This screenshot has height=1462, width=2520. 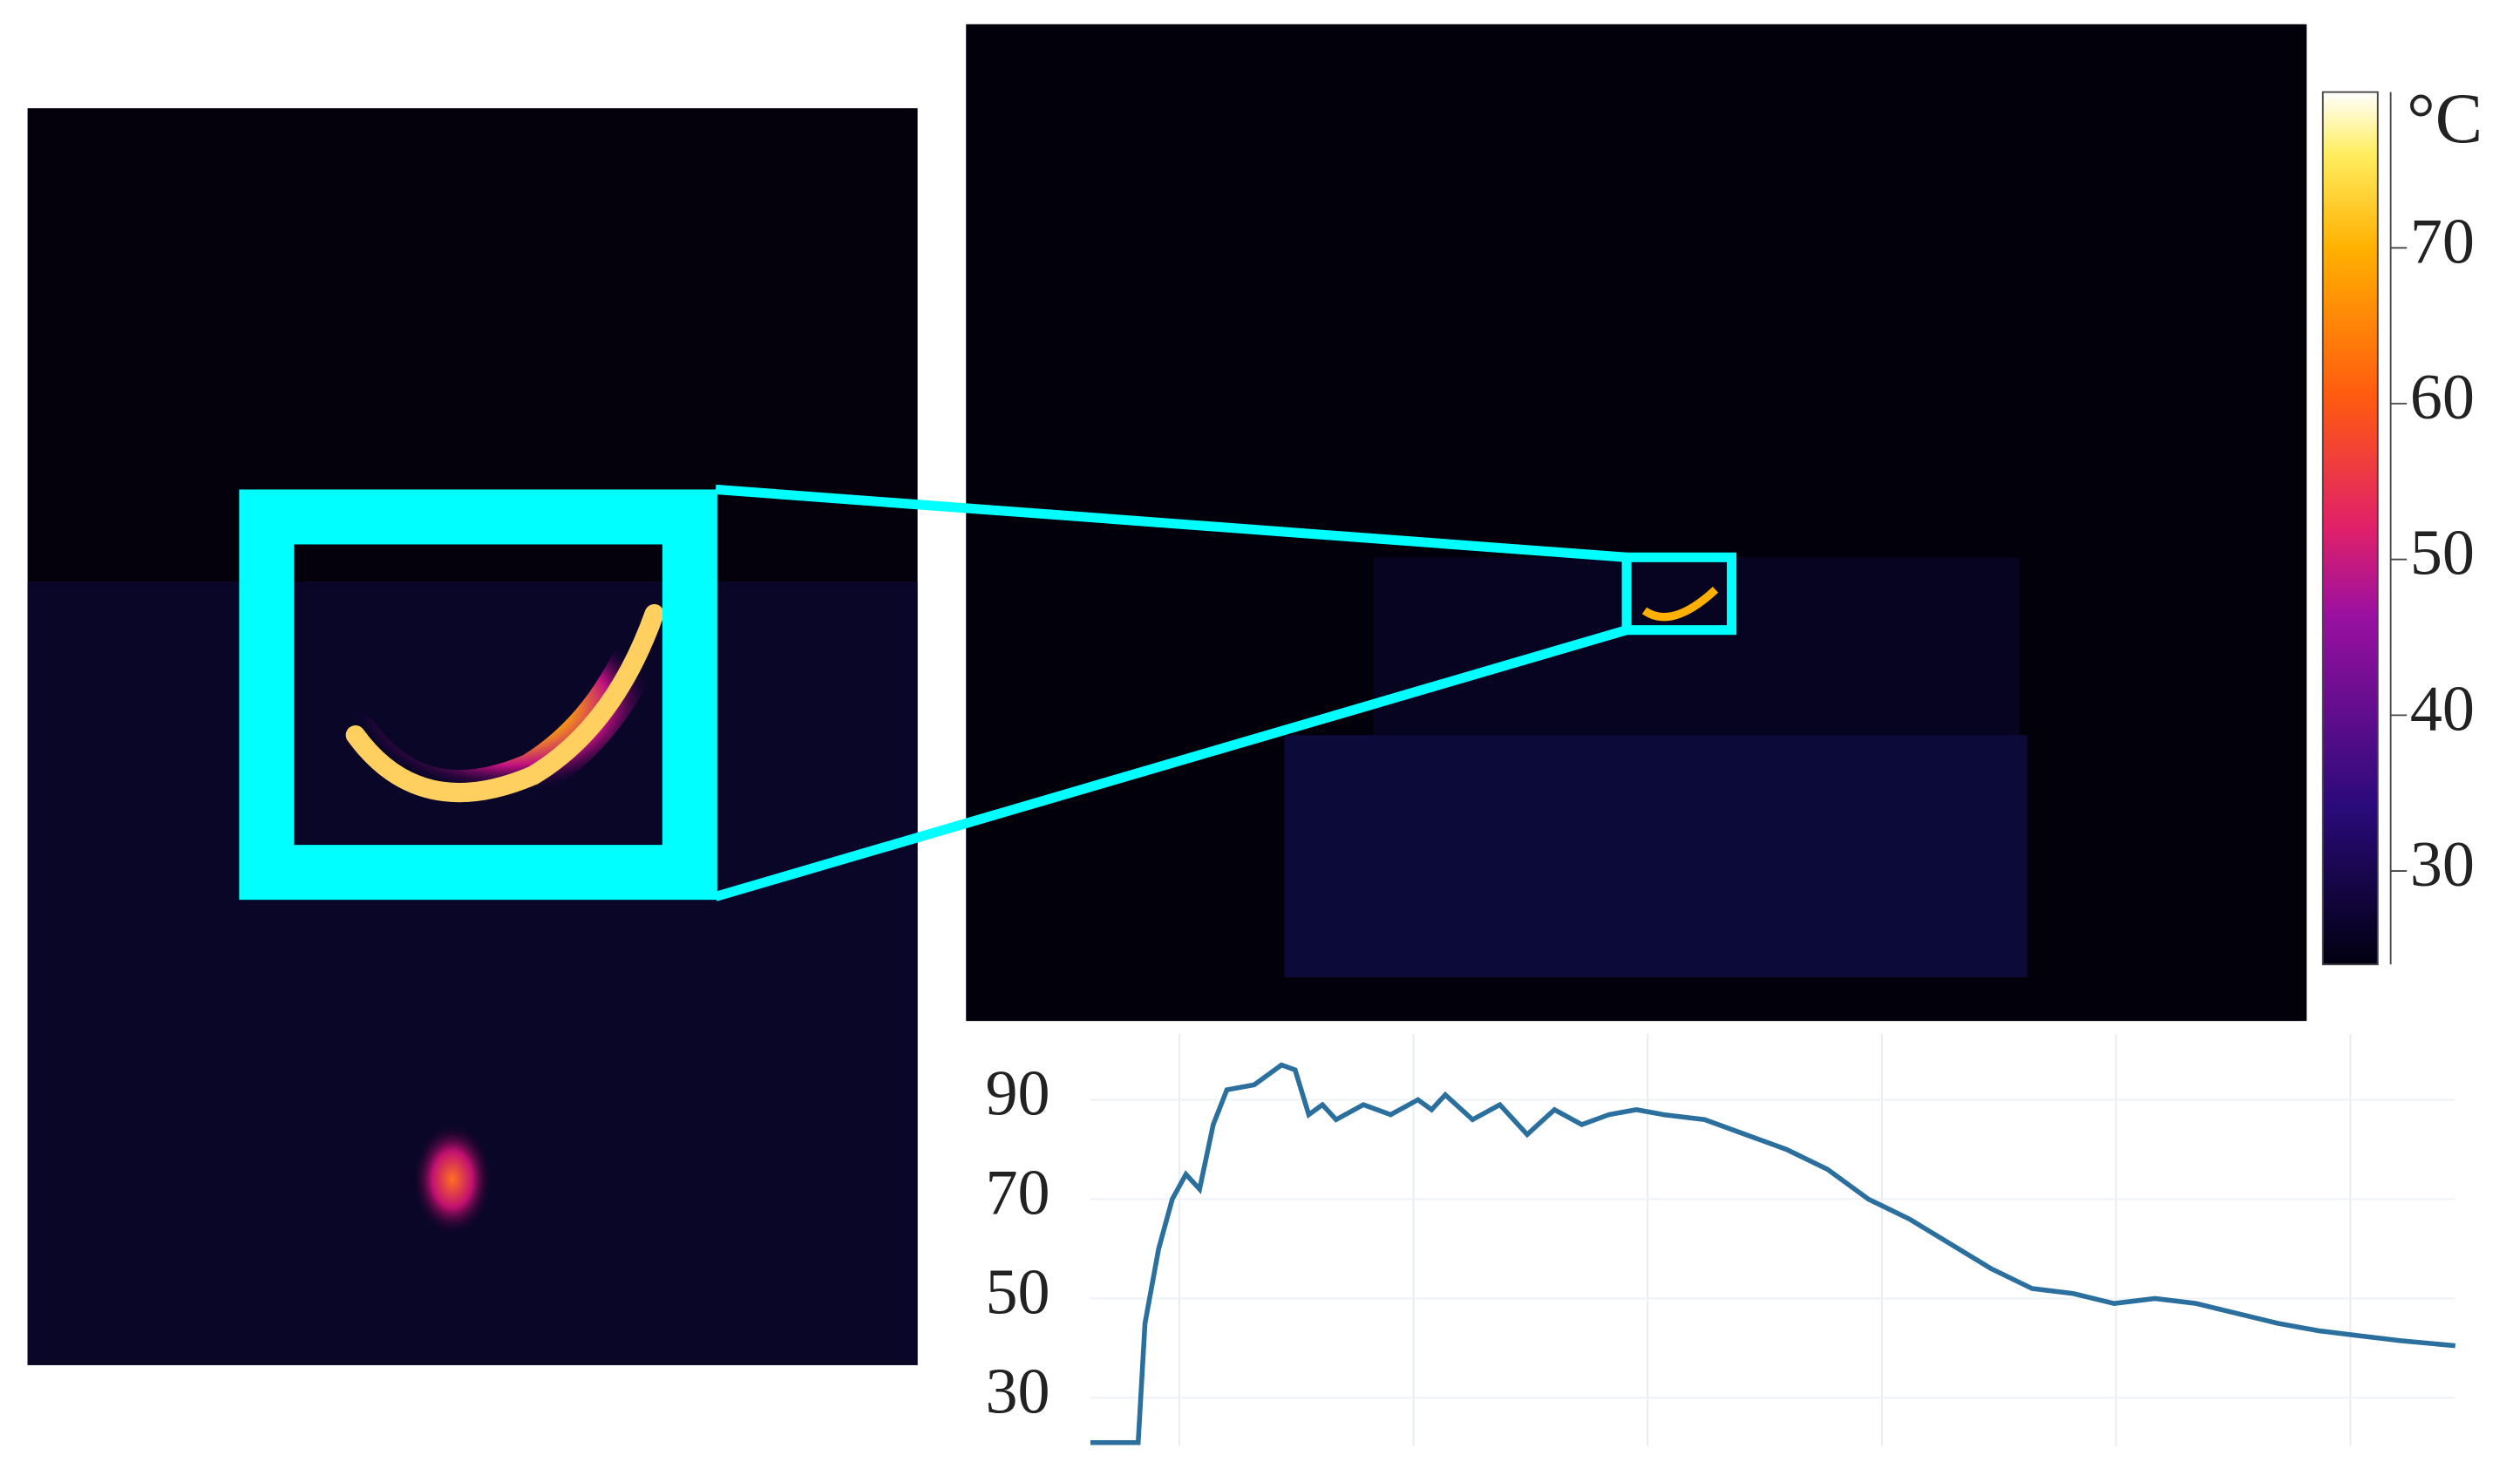 I want to click on colorbar-tick-label: 60, so click(x=2442, y=397).